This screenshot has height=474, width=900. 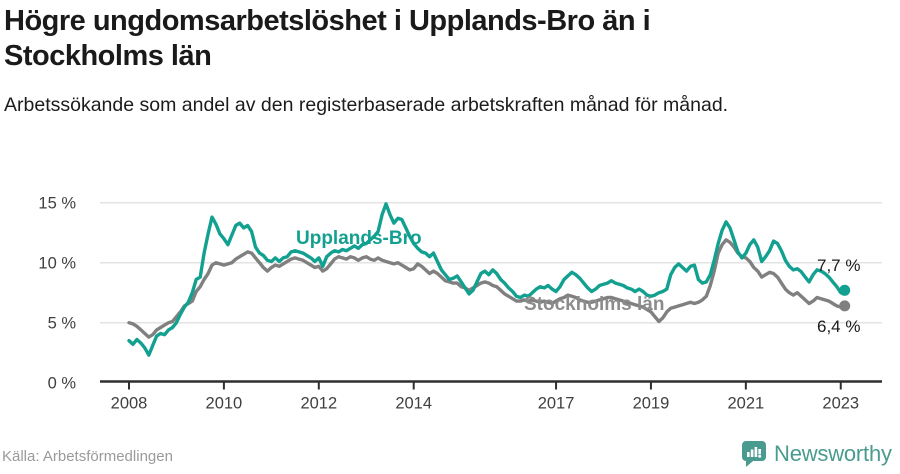 What do you see at coordinates (57, 264) in the screenshot?
I see `y-tick-label: 10 %` at bounding box center [57, 264].